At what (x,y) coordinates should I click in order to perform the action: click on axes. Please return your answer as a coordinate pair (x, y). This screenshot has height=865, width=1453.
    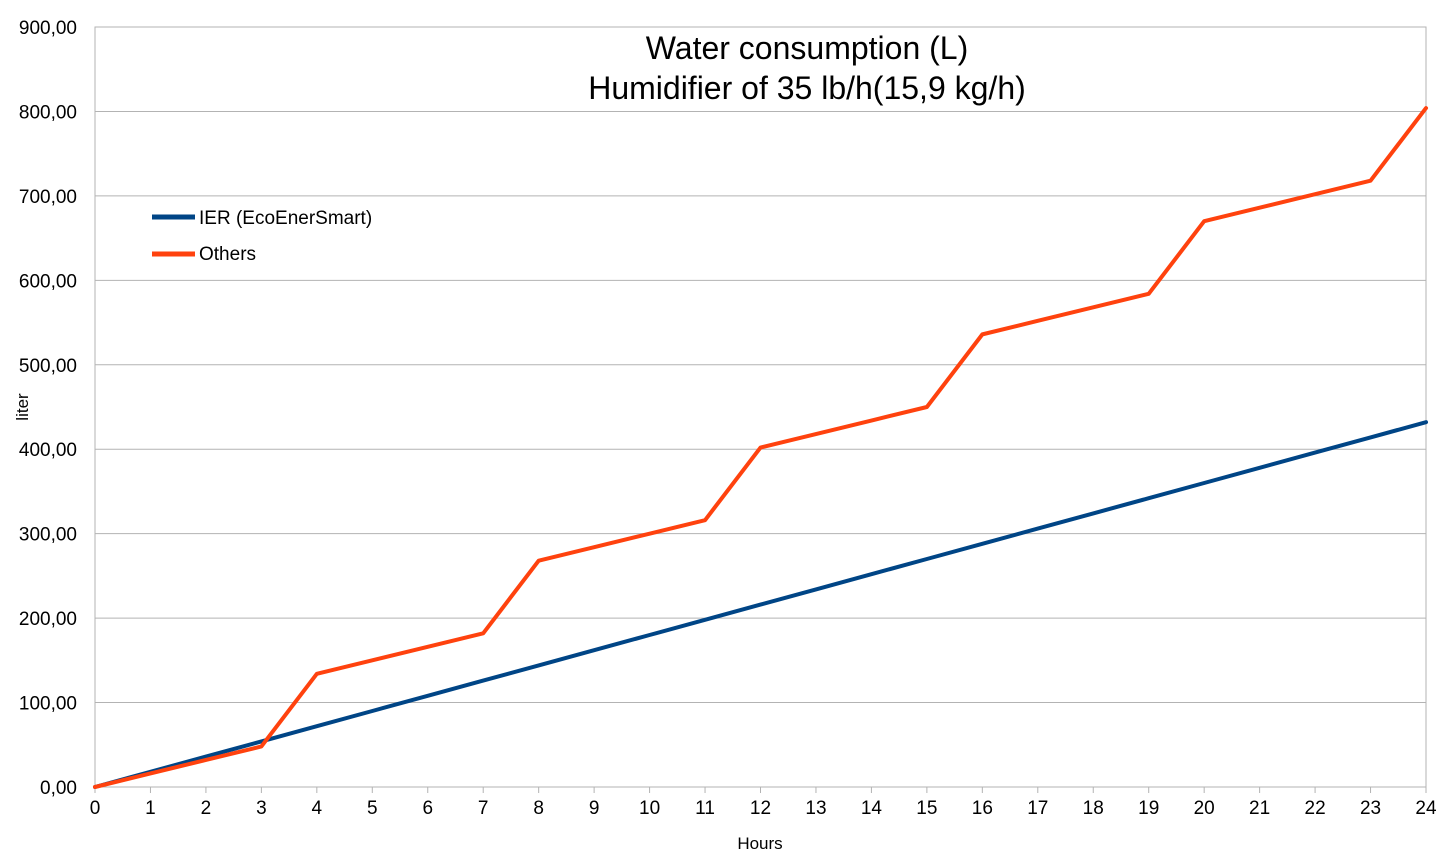
    Looking at the image, I should click on (760, 789).